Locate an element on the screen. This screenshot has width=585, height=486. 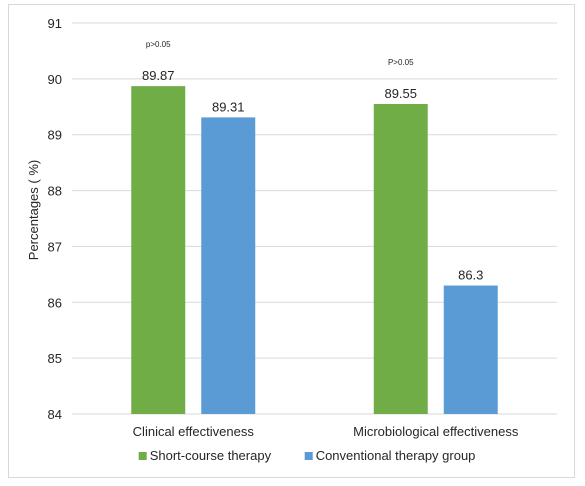
y-tick-label: 85 is located at coordinates (55, 358).